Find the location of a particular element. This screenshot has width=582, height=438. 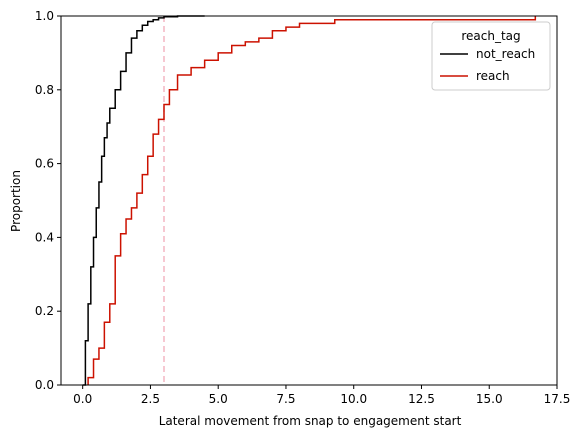

x-tick-label: 7.5 is located at coordinates (285, 399).